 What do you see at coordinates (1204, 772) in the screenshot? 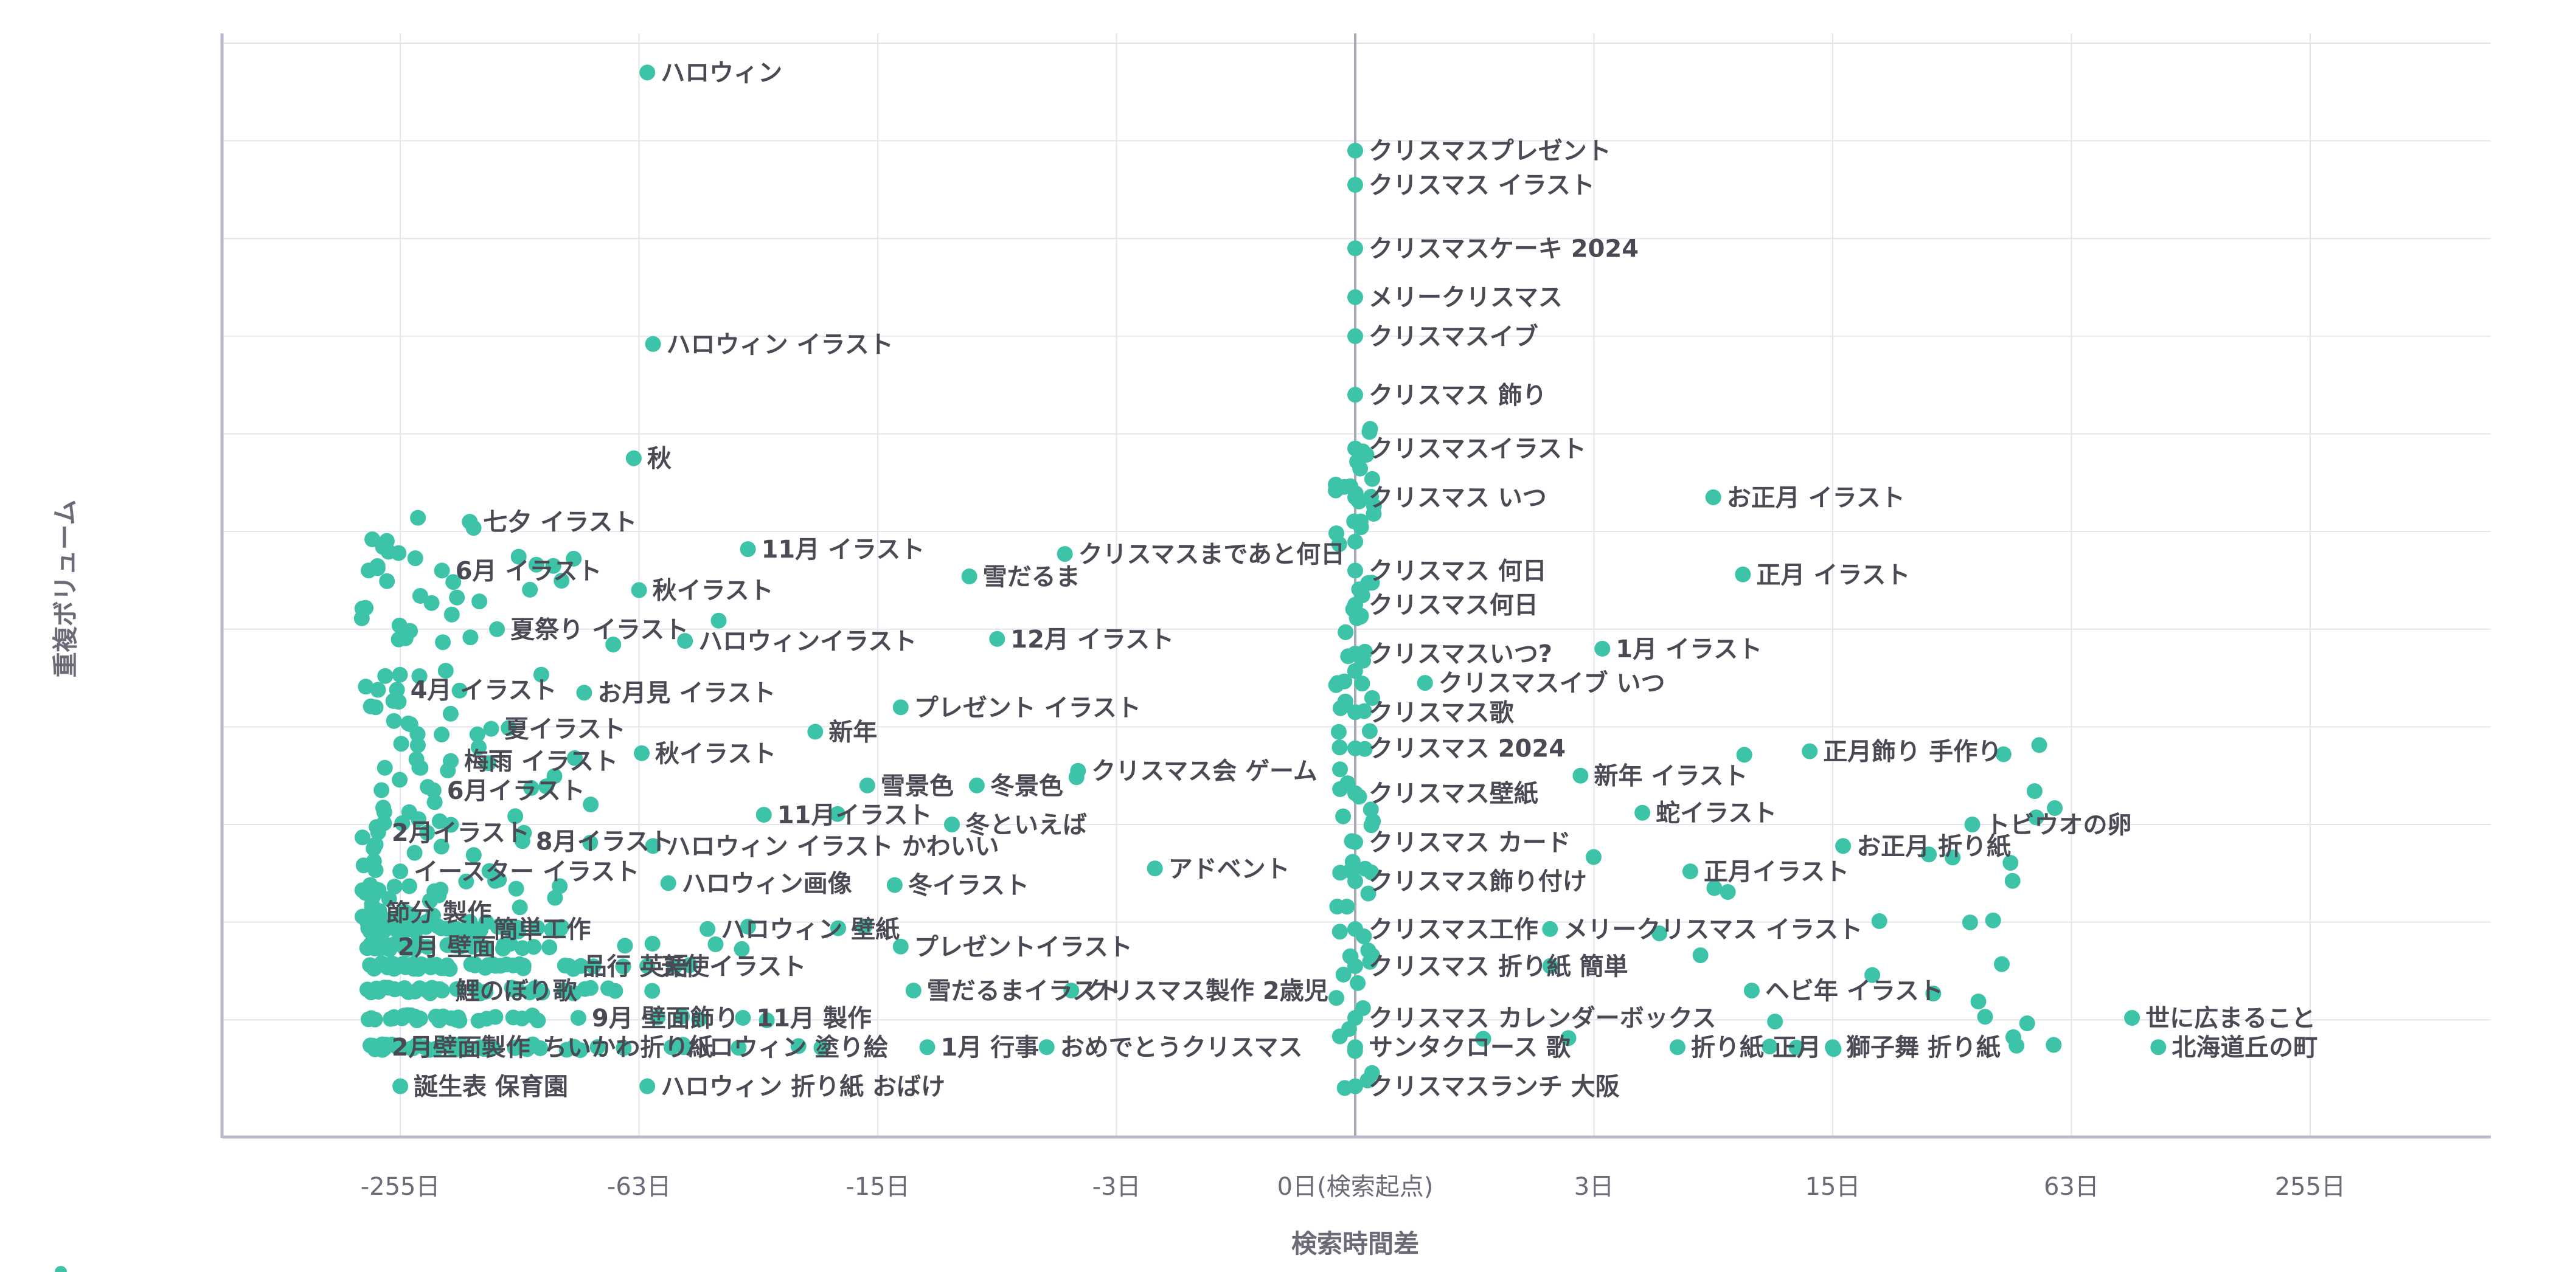
I see `point-label: クリスマス会 ゲーム` at bounding box center [1204, 772].